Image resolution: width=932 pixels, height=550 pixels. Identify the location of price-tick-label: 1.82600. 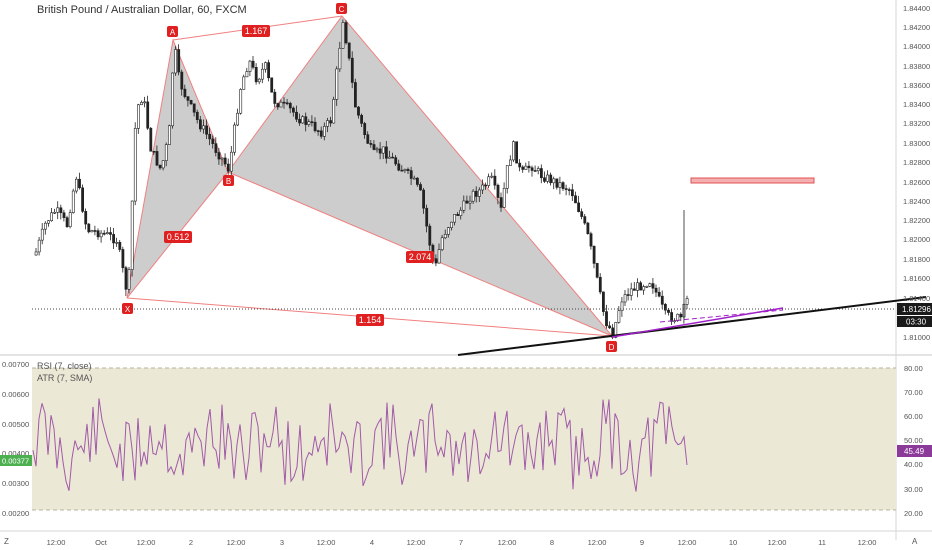
(916, 182).